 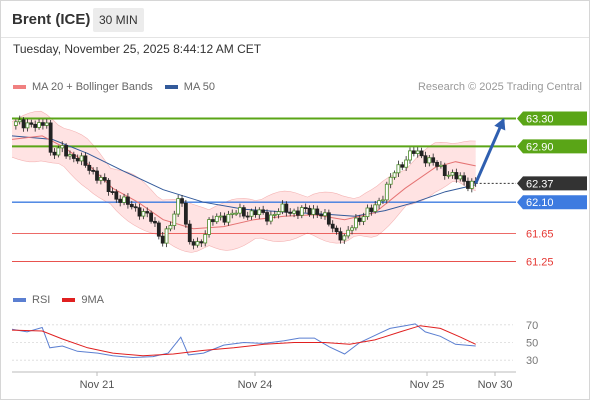 What do you see at coordinates (295, 19) in the screenshot?
I see `chart-header: Brent (ICE) 30 MIN` at bounding box center [295, 19].